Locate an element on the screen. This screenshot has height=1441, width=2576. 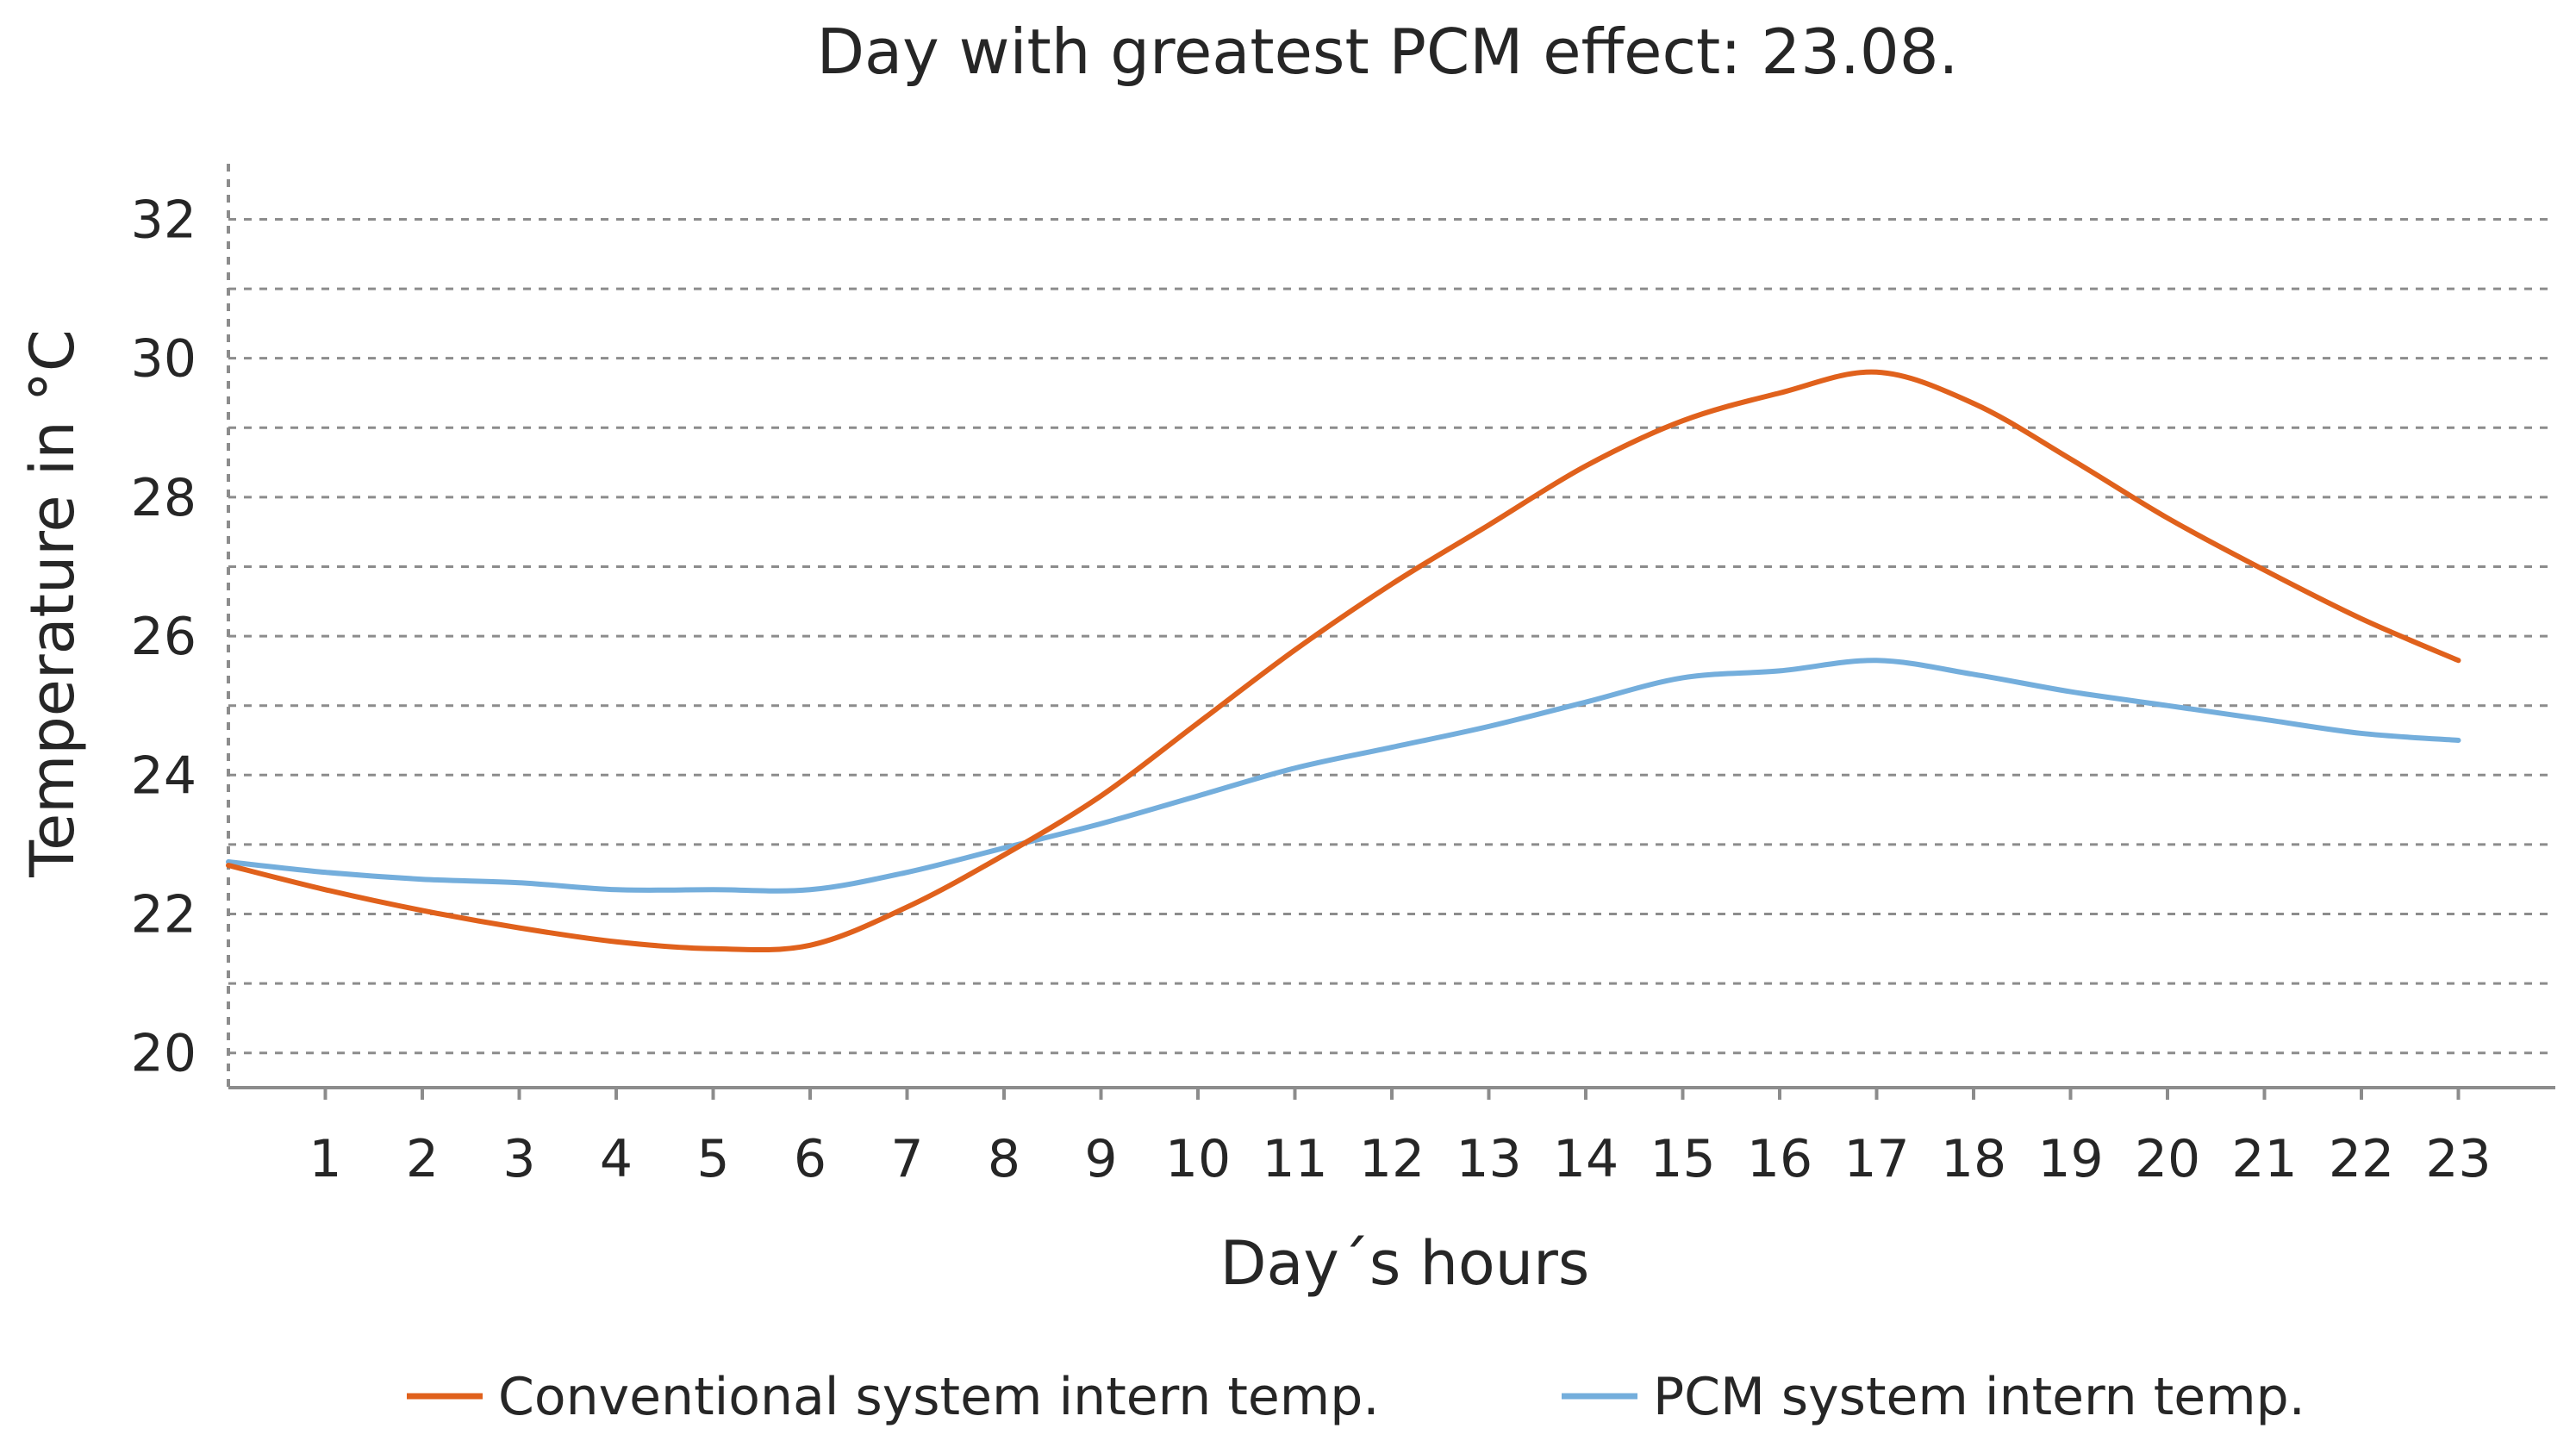
x-tick-labels: 1 2 3 4 5 6 7 8 9 10 11 12 13 14 15 16 17 18 19 20 21 22 23 is located at coordinates (1400, 1138).